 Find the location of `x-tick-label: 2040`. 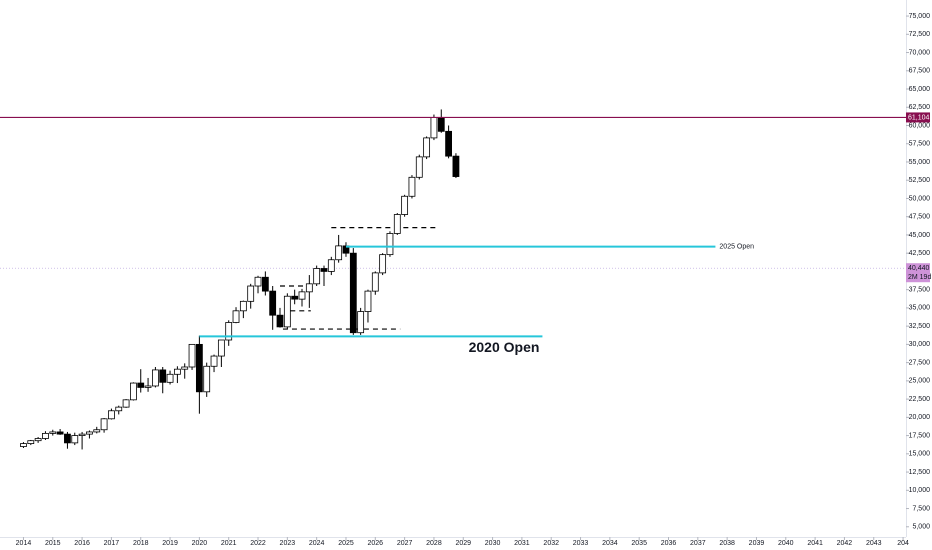

x-tick-label: 2040 is located at coordinates (786, 543).